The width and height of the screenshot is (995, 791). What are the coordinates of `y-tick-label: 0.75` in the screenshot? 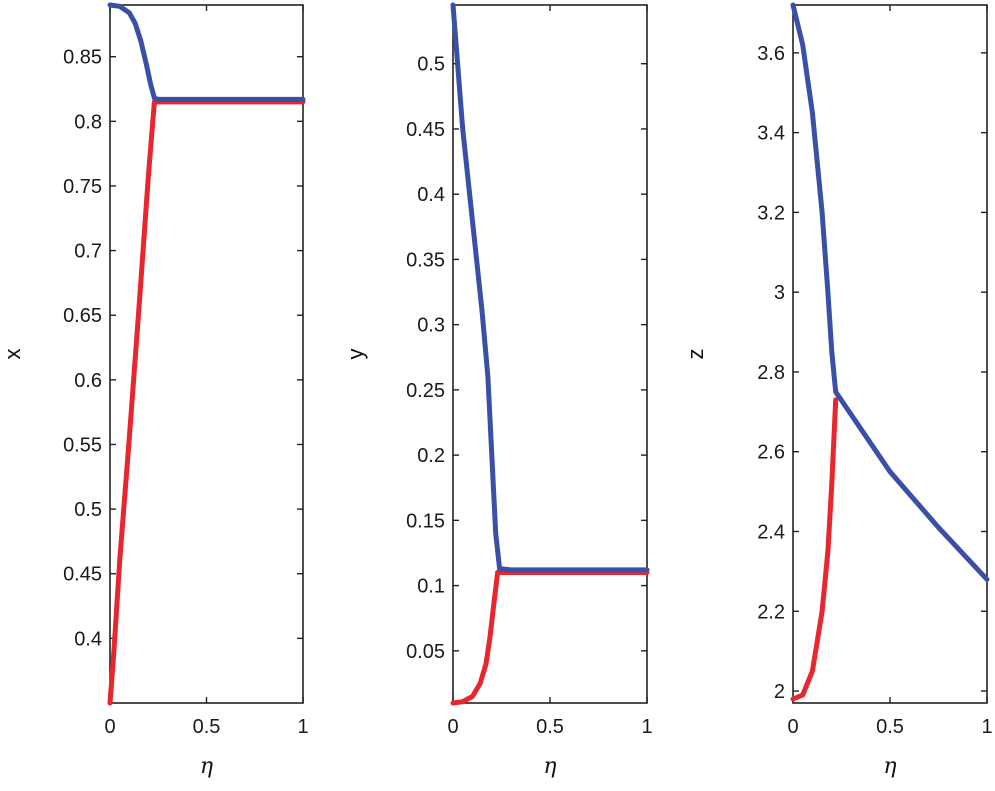 It's located at (82, 187).